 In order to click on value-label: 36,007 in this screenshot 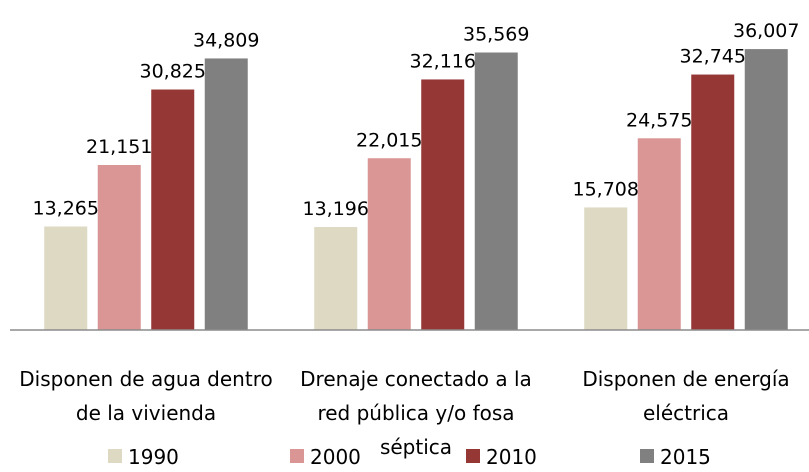, I will do `click(766, 31)`.